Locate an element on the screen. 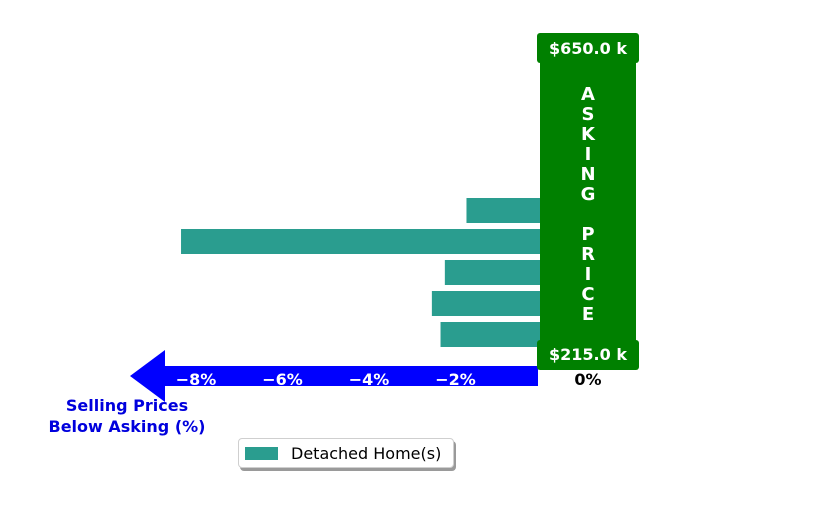  asking-price-high-label: $650.0 k is located at coordinates (588, 48).